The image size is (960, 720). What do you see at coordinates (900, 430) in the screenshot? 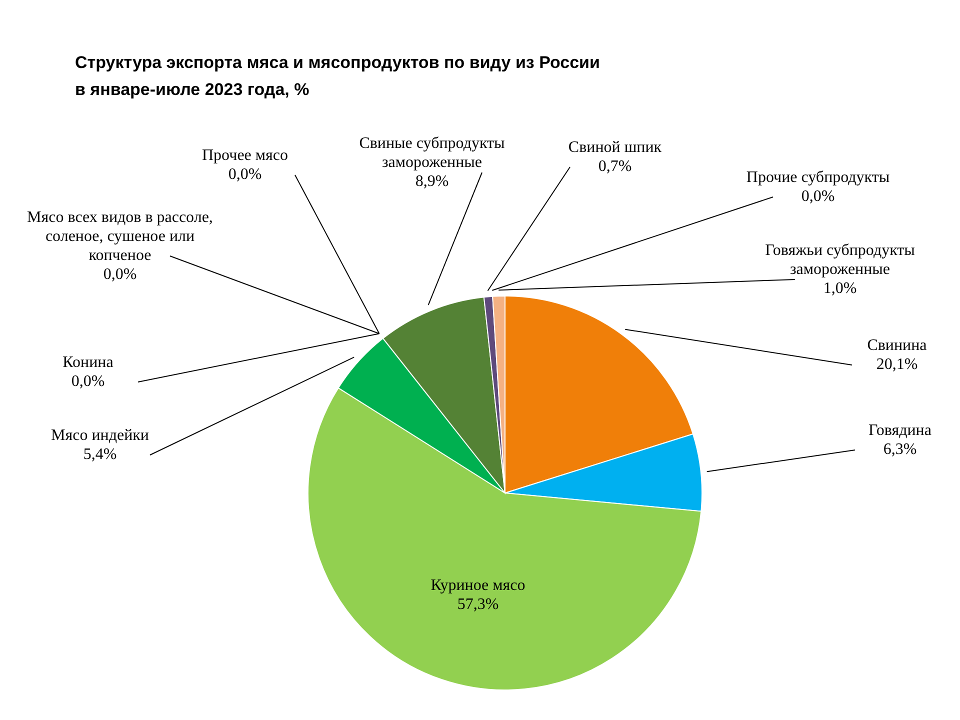
I see `slice-label: Говядина` at bounding box center [900, 430].